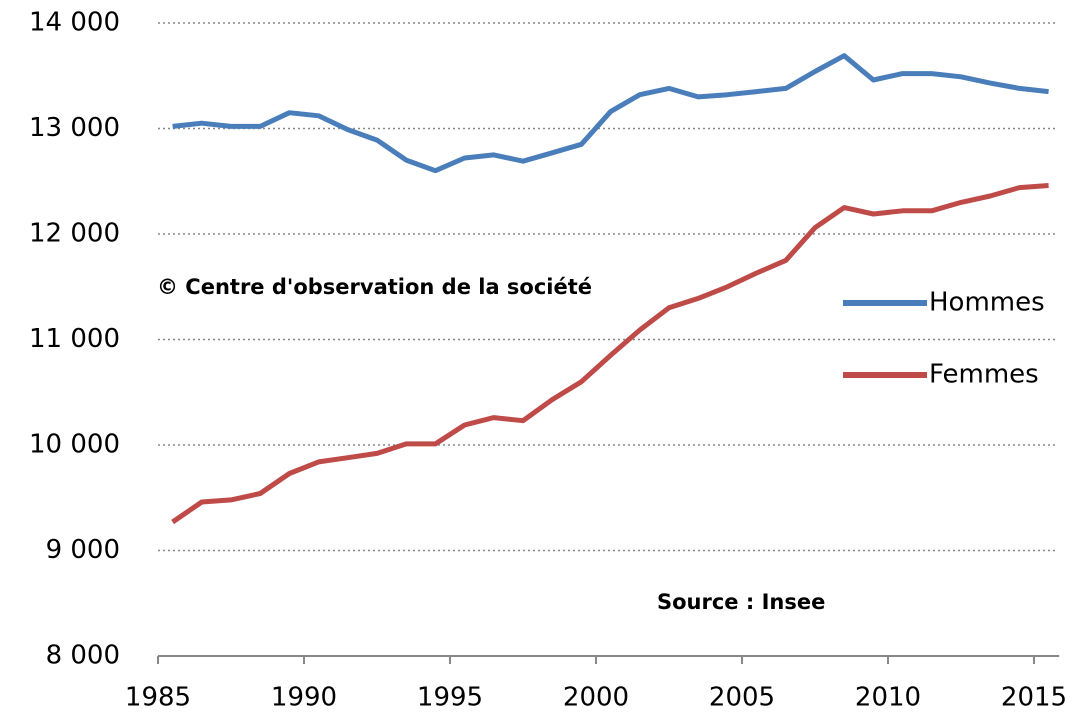 Image resolution: width=1087 pixels, height=718 pixels. What do you see at coordinates (158, 698) in the screenshot?
I see `x-tick-label: 1985` at bounding box center [158, 698].